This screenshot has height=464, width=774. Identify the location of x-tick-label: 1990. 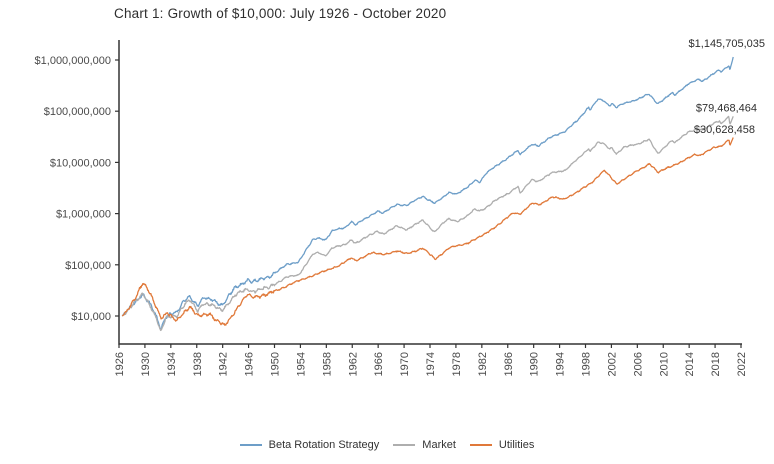
(535, 364).